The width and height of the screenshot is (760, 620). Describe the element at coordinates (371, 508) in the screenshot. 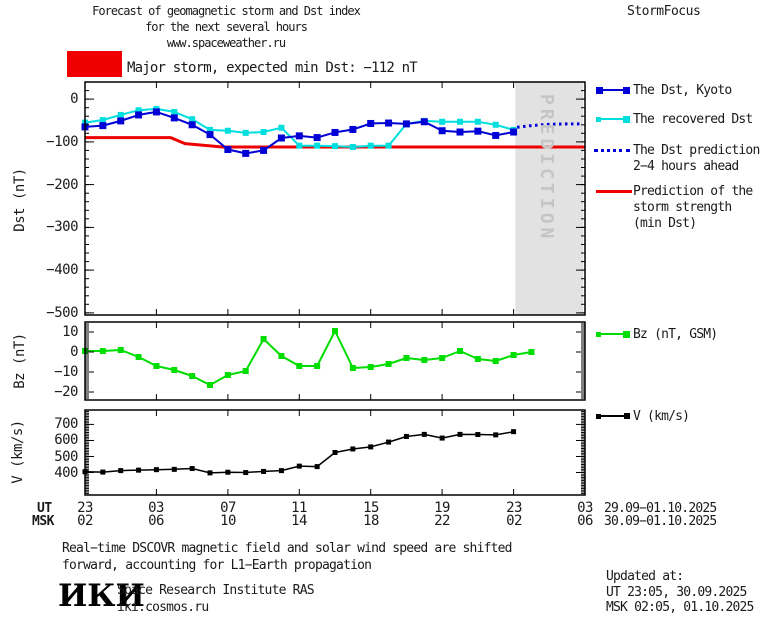

I see `ut-hour-label: 15` at that location.